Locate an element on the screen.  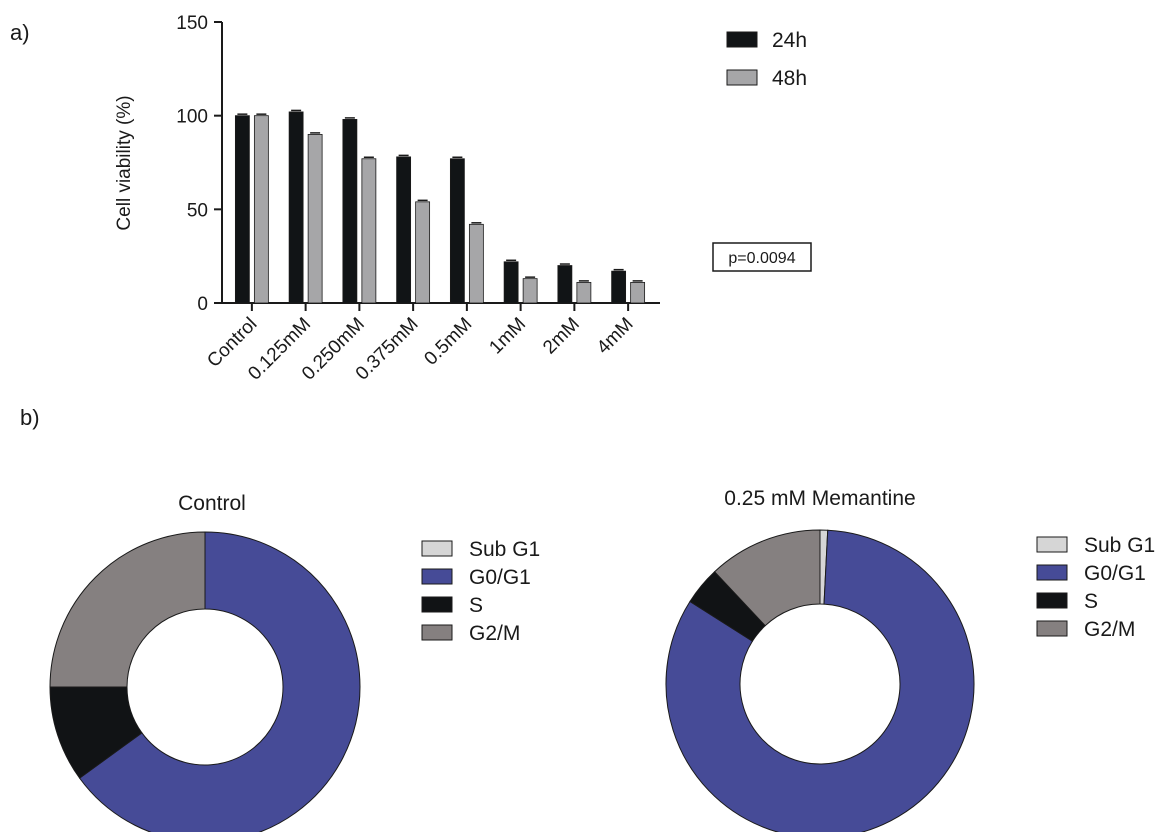
donut-title: Control is located at coordinates (212, 503).